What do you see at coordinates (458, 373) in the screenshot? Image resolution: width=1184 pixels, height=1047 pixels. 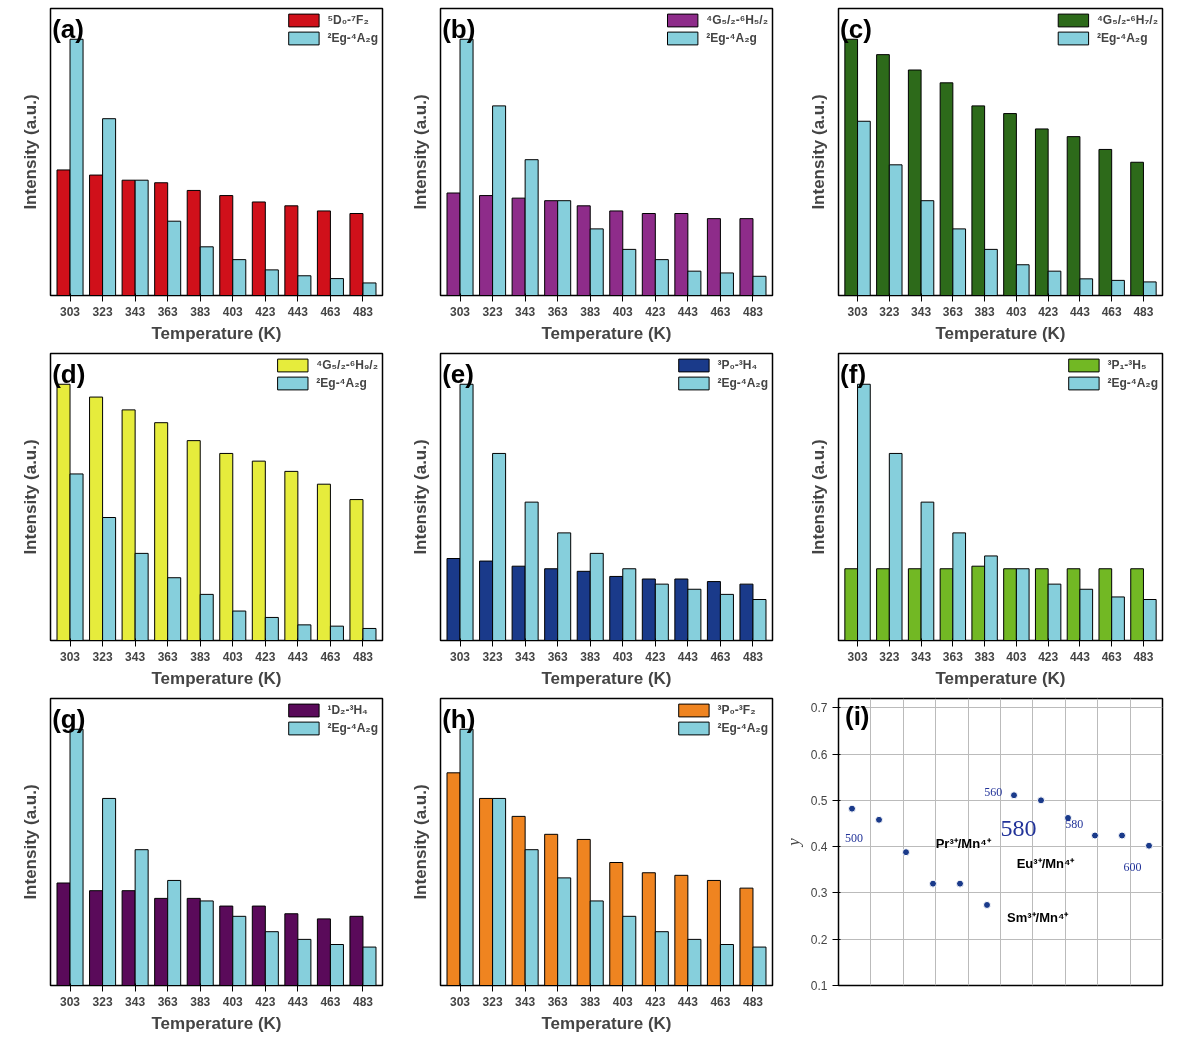 I see `chart-title: (e)` at bounding box center [458, 373].